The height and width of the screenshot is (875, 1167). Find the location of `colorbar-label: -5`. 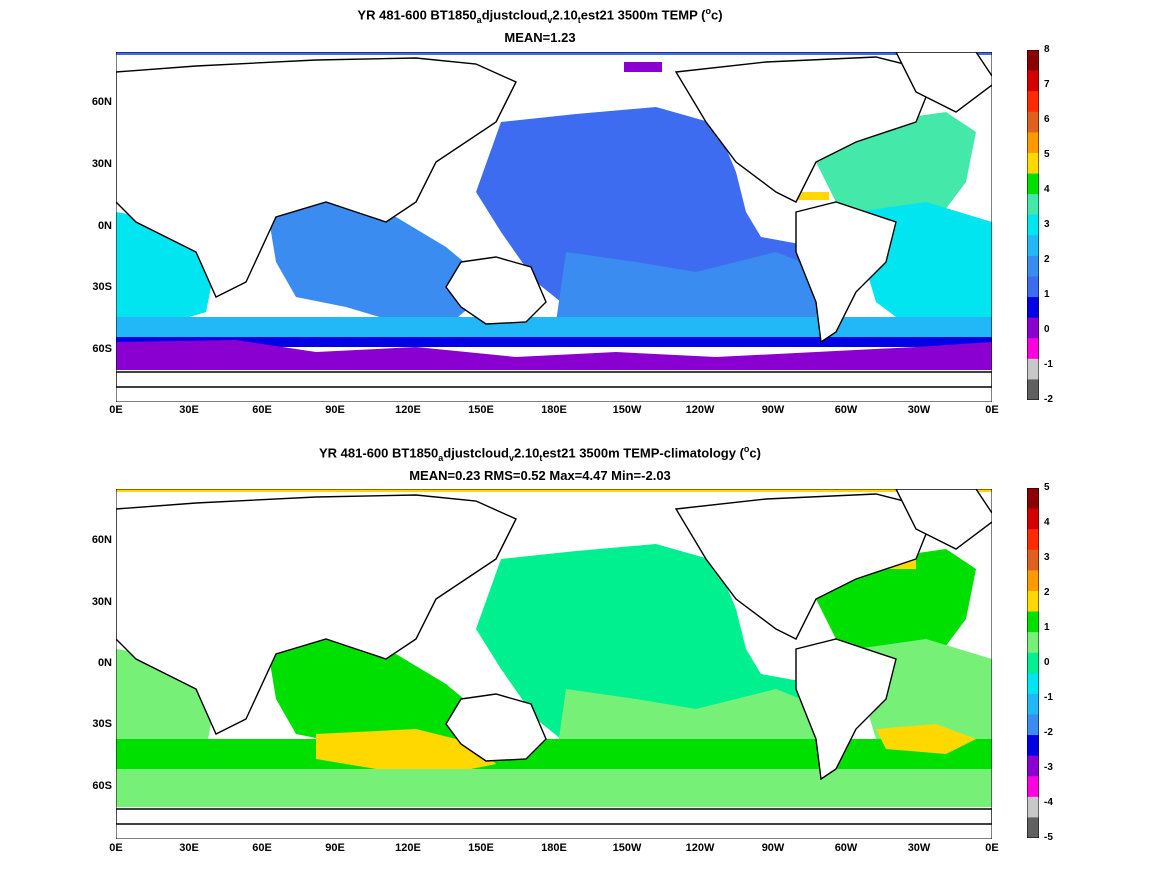

colorbar-label: -5 is located at coordinates (1048, 837).